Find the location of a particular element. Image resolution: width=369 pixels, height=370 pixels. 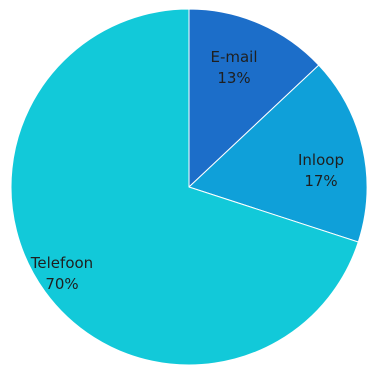

slice-percent-label: 17% is located at coordinates (320, 181).